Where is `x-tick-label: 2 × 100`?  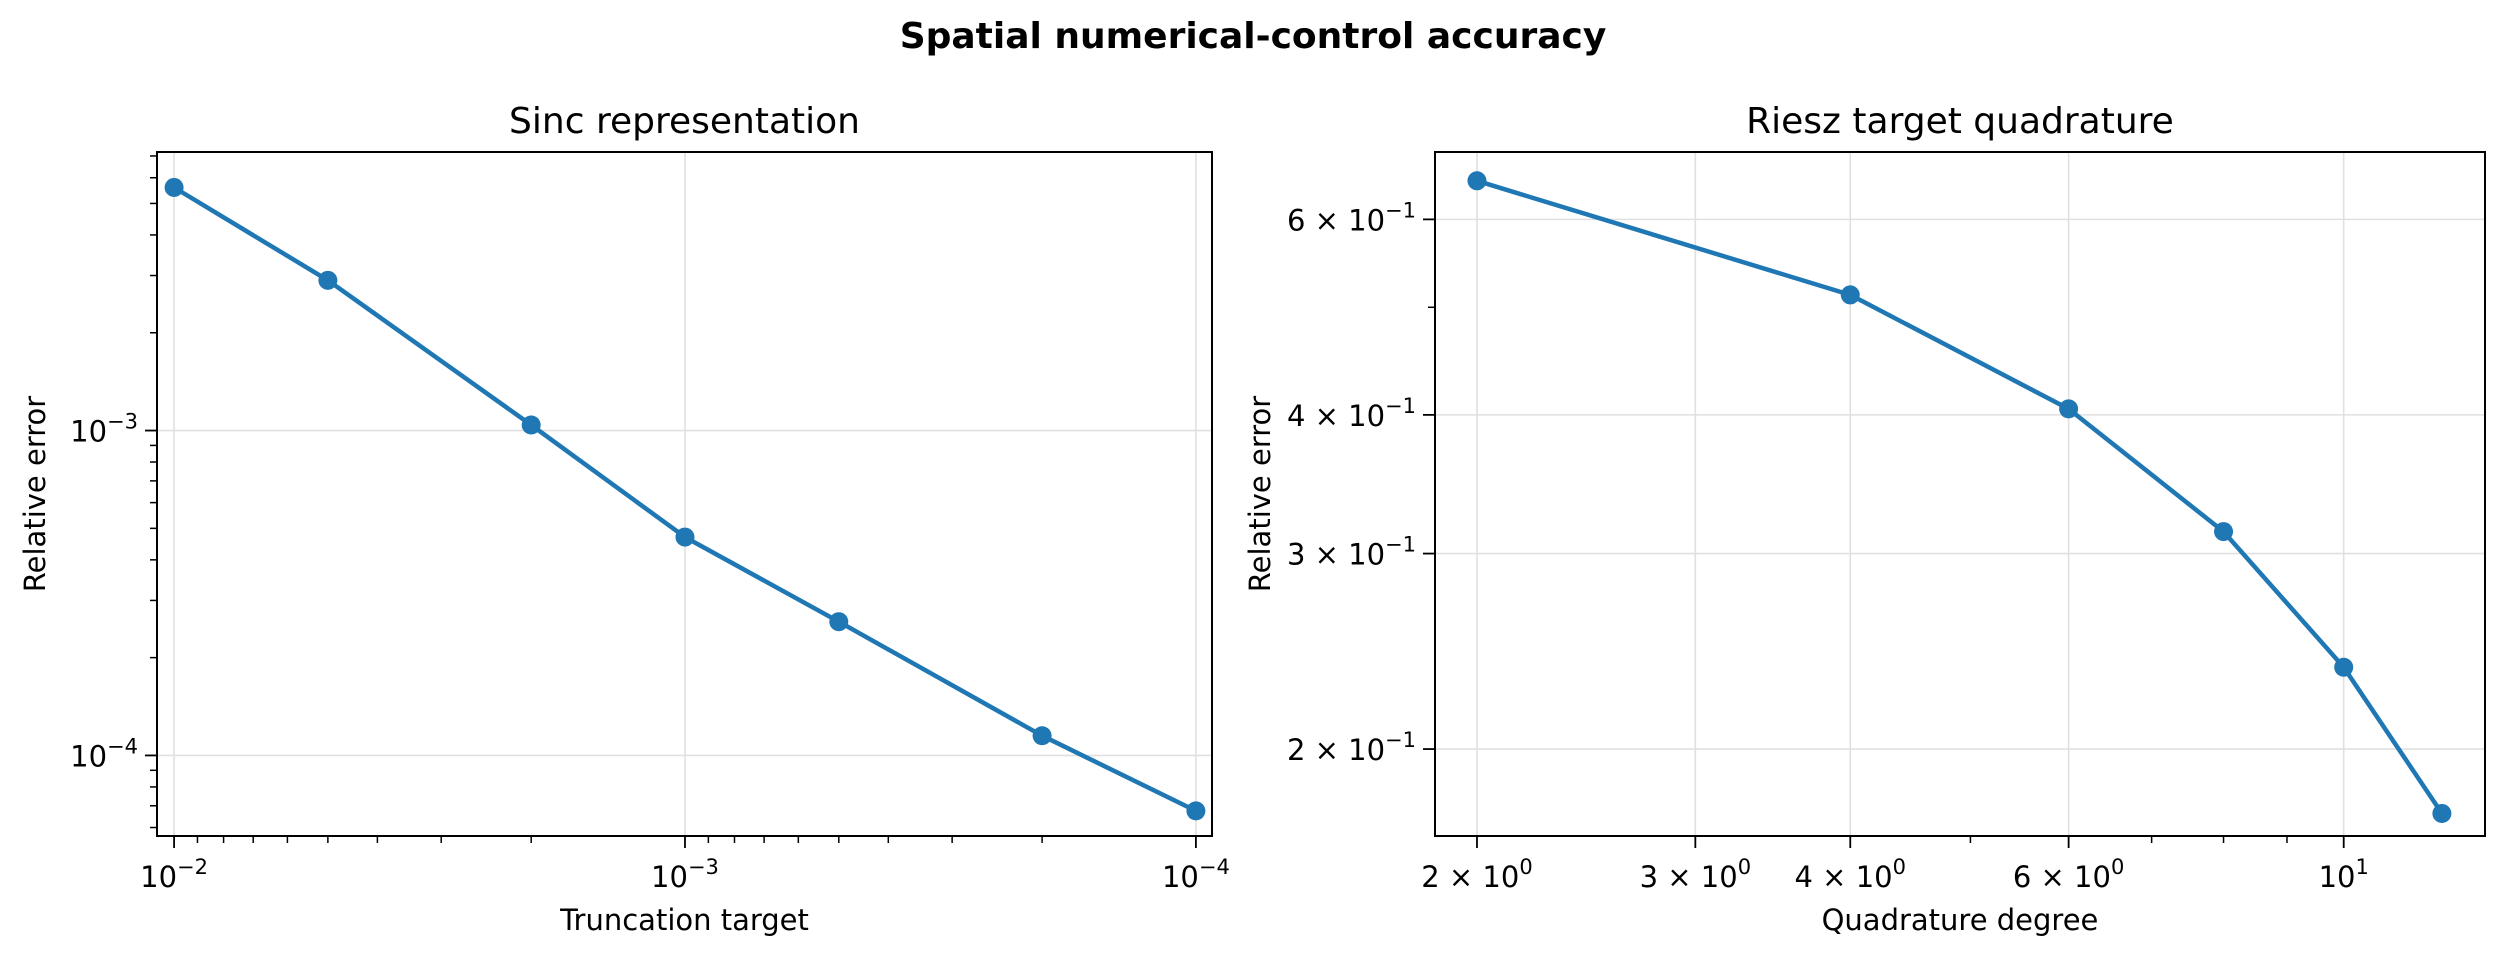
x-tick-label: 2 × 100 is located at coordinates (1476, 874).